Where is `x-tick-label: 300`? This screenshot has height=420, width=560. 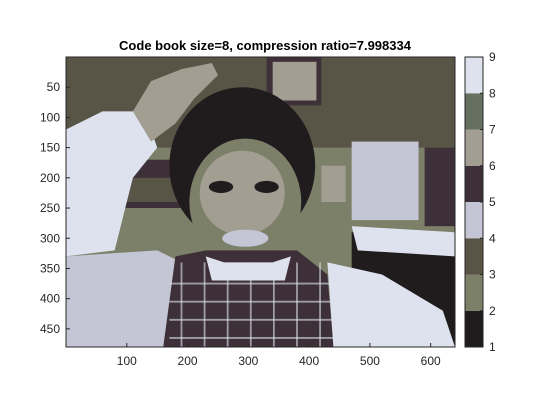
x-tick-label: 300 is located at coordinates (248, 361).